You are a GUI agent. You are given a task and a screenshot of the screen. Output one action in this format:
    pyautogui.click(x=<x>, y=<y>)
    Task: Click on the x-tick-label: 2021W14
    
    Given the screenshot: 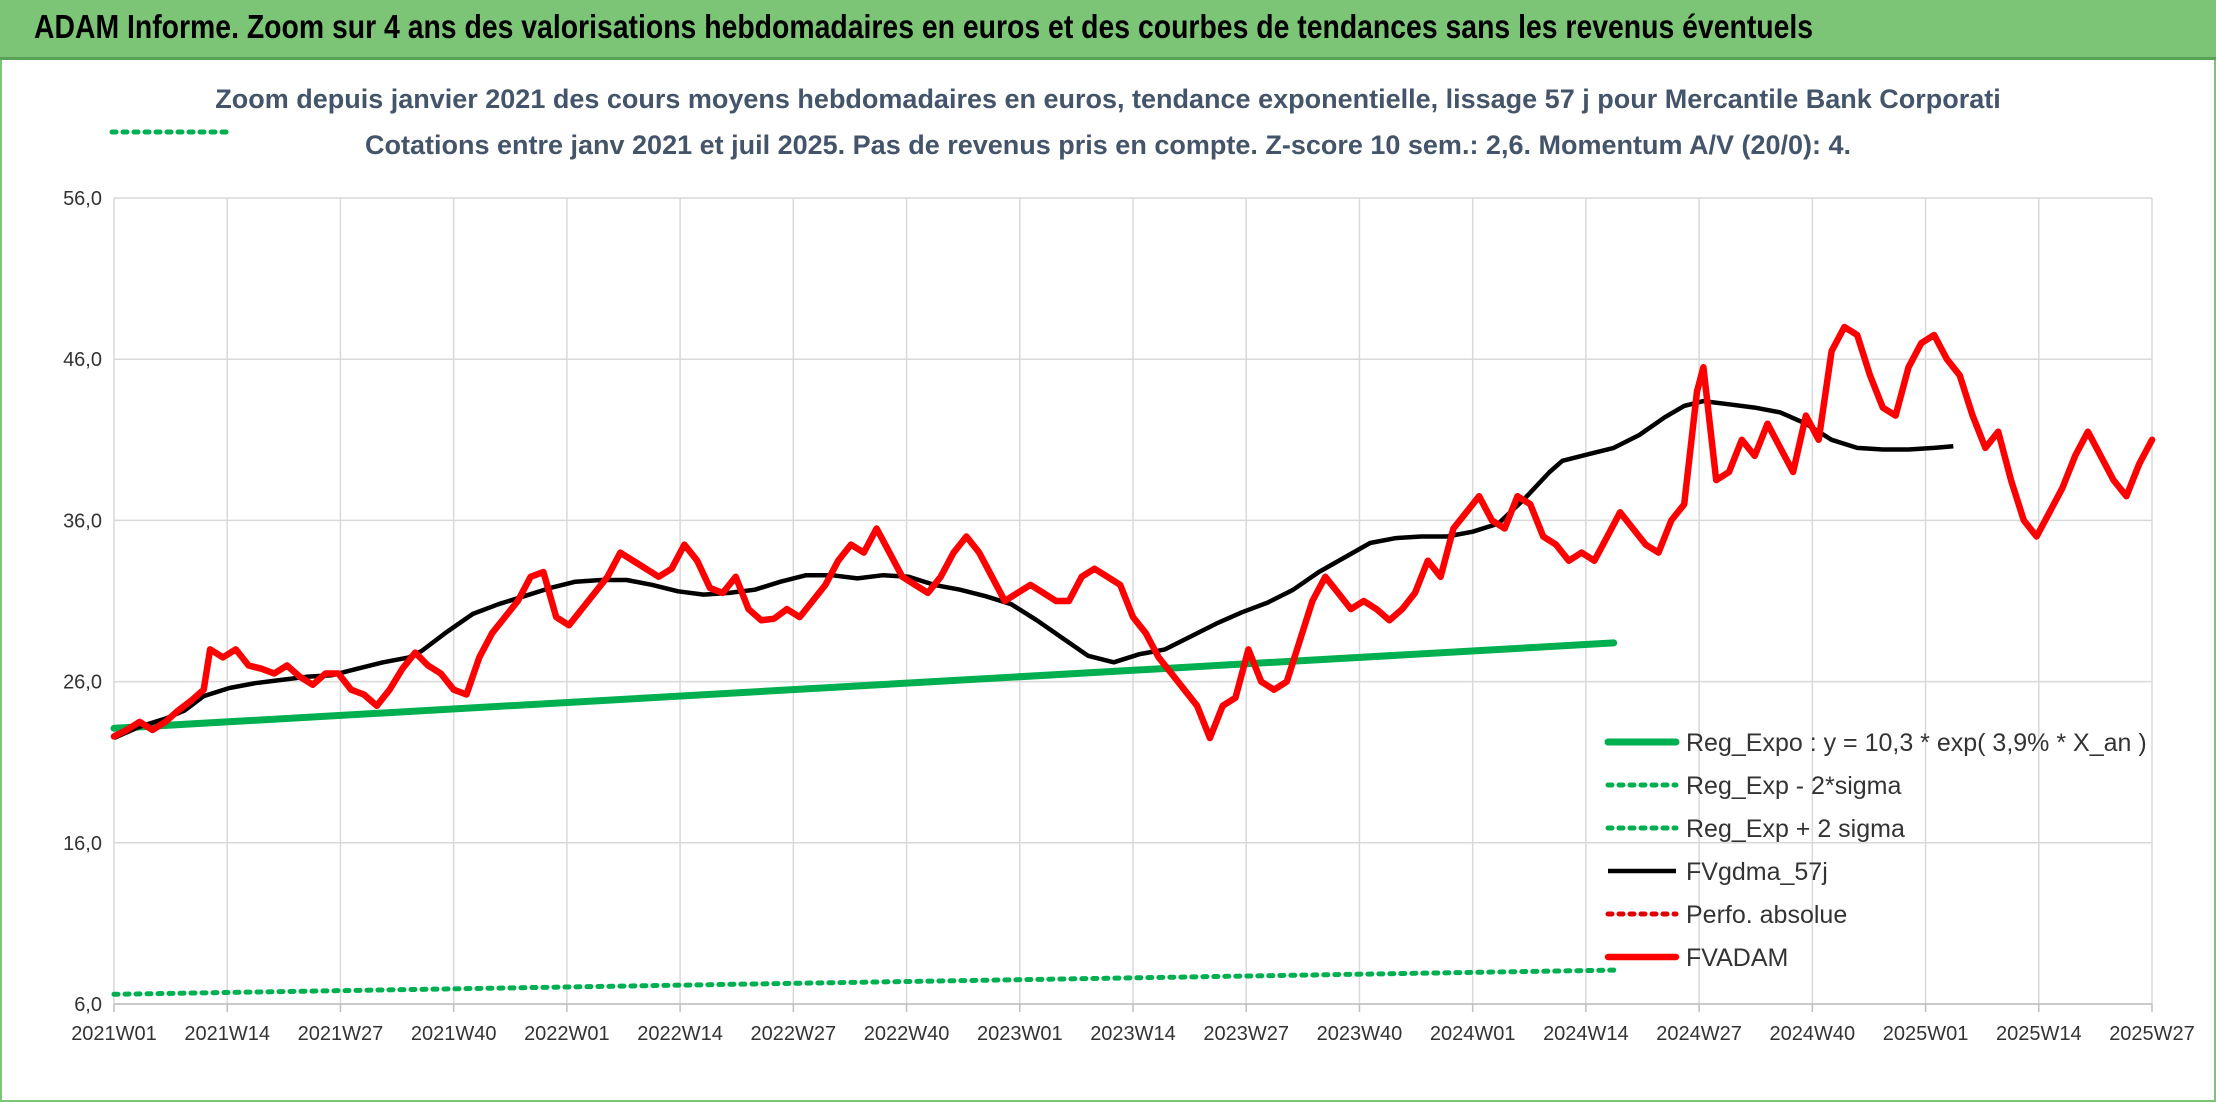 What is the action you would take?
    pyautogui.click(x=227, y=1034)
    